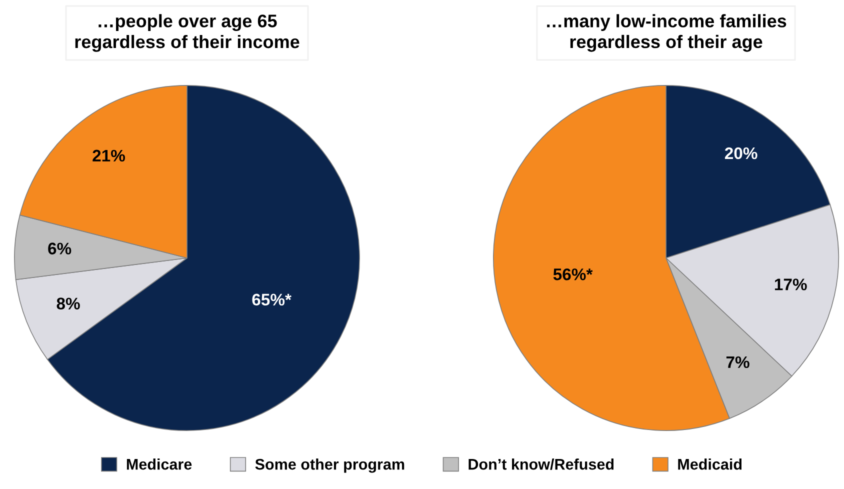  I want to click on data-label: 6%, so click(60, 248).